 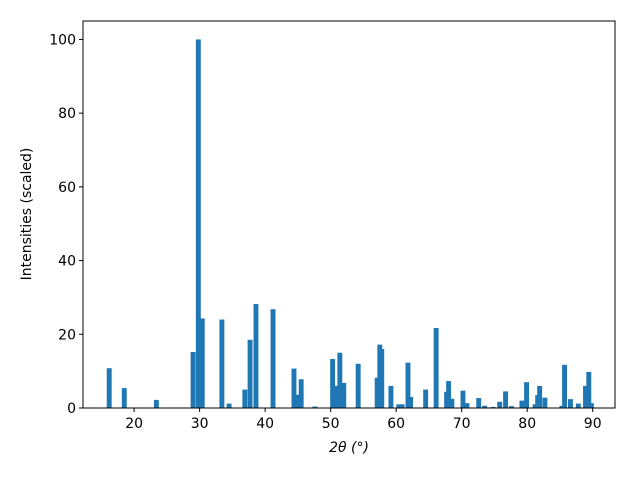 I want to click on x-tick-label: 70, so click(x=462, y=424).